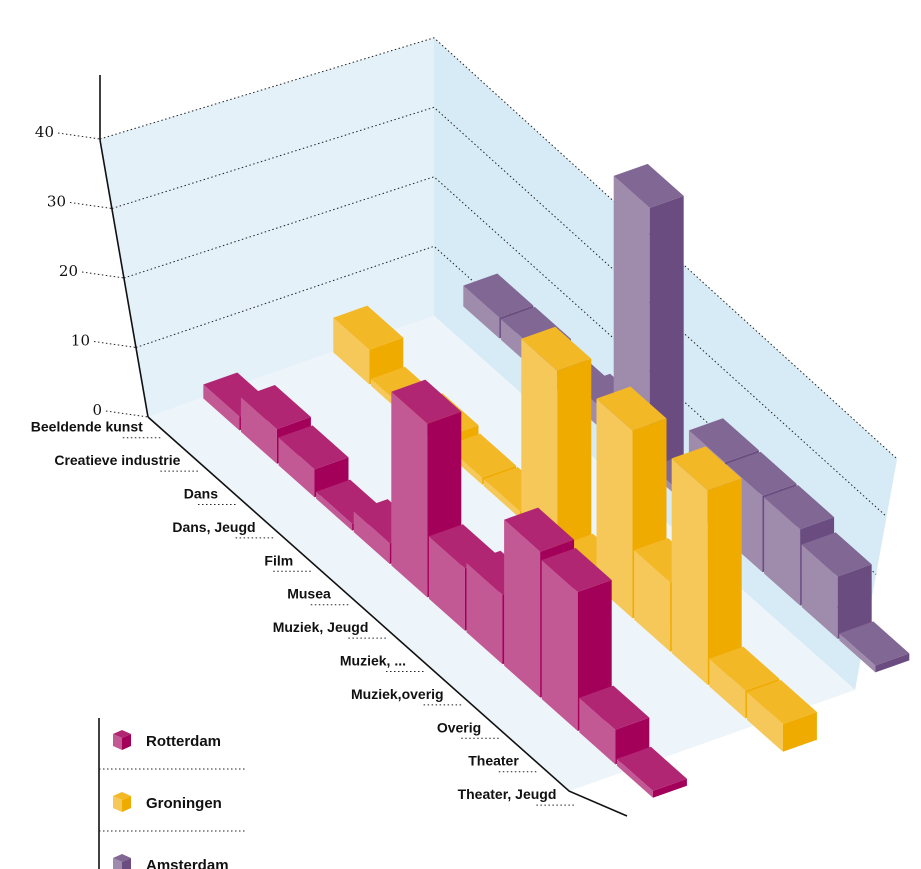  I want to click on legend-item-groningen: Groningen, so click(167, 802).